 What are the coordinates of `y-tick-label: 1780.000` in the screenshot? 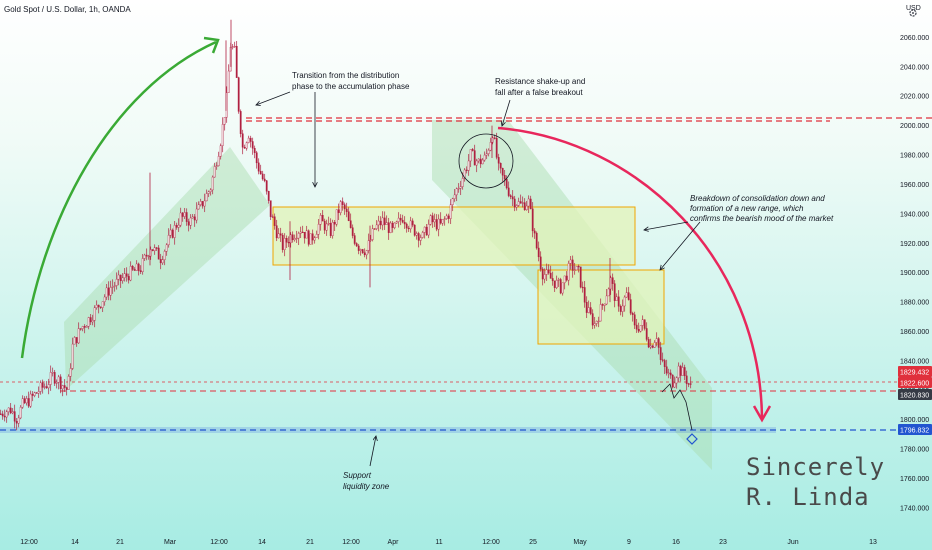 It's located at (914, 450).